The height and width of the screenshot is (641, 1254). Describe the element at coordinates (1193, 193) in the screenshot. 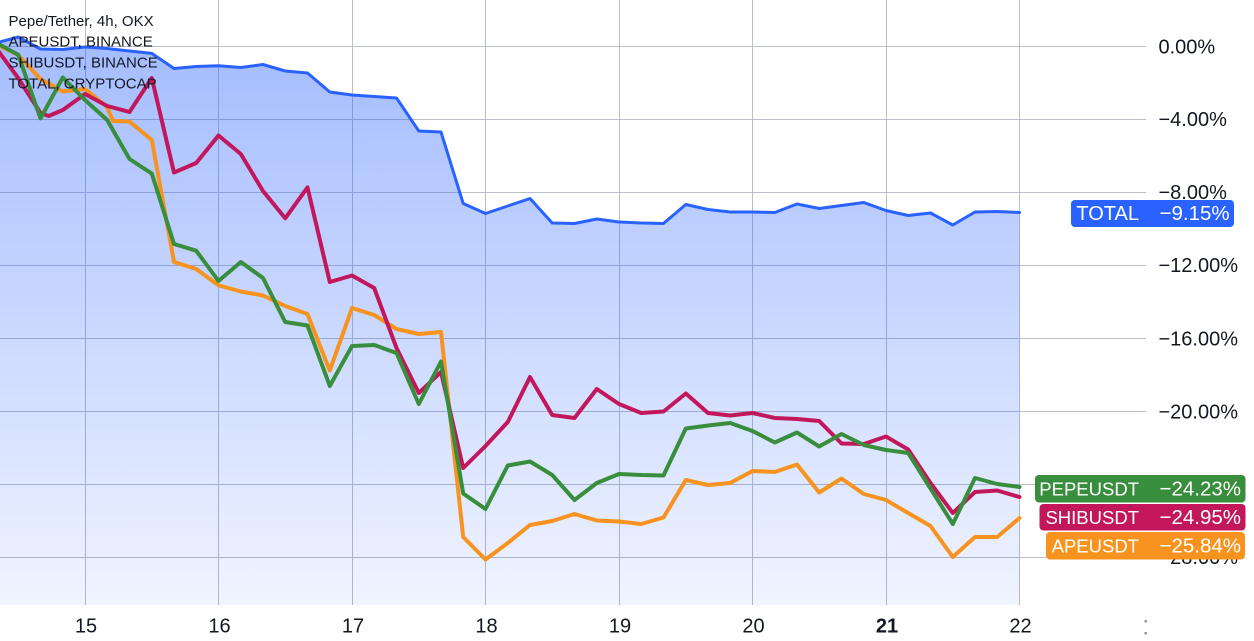

I see `svg-text: −8.00%` at that location.